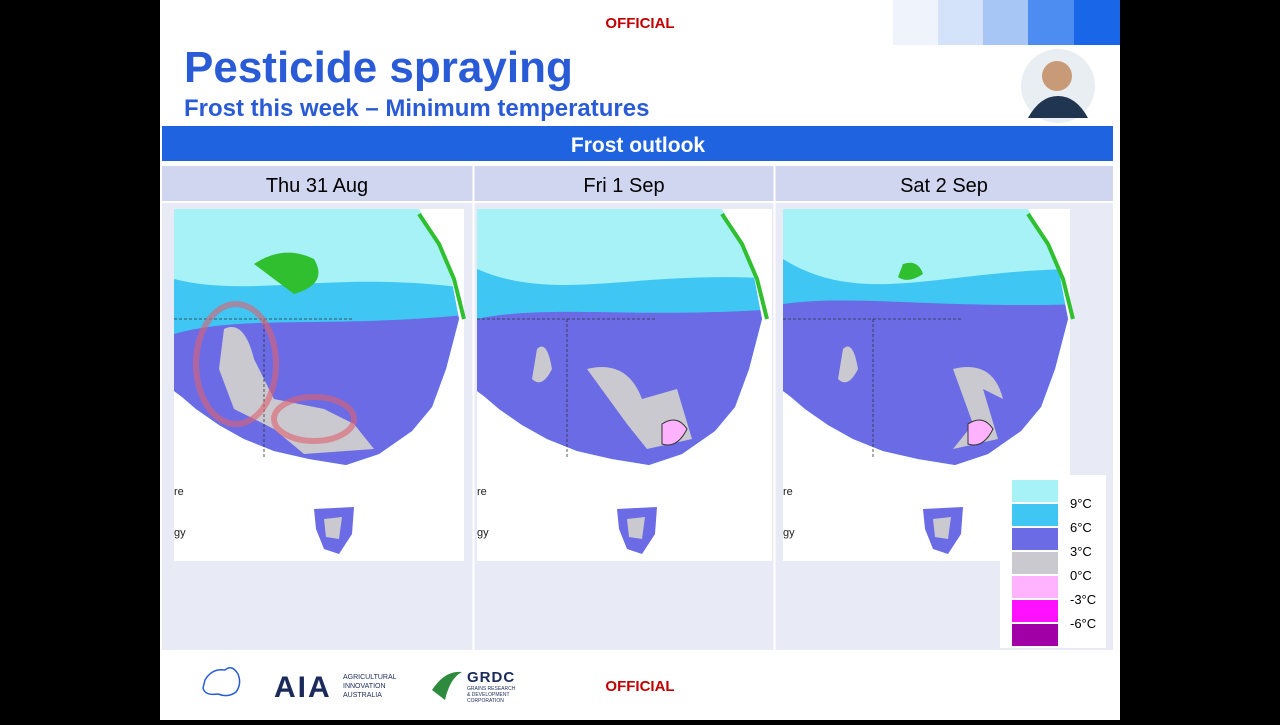 The width and height of the screenshot is (1280, 725). What do you see at coordinates (303, 687) in the screenshot?
I see `aia-logo: AIA` at bounding box center [303, 687].